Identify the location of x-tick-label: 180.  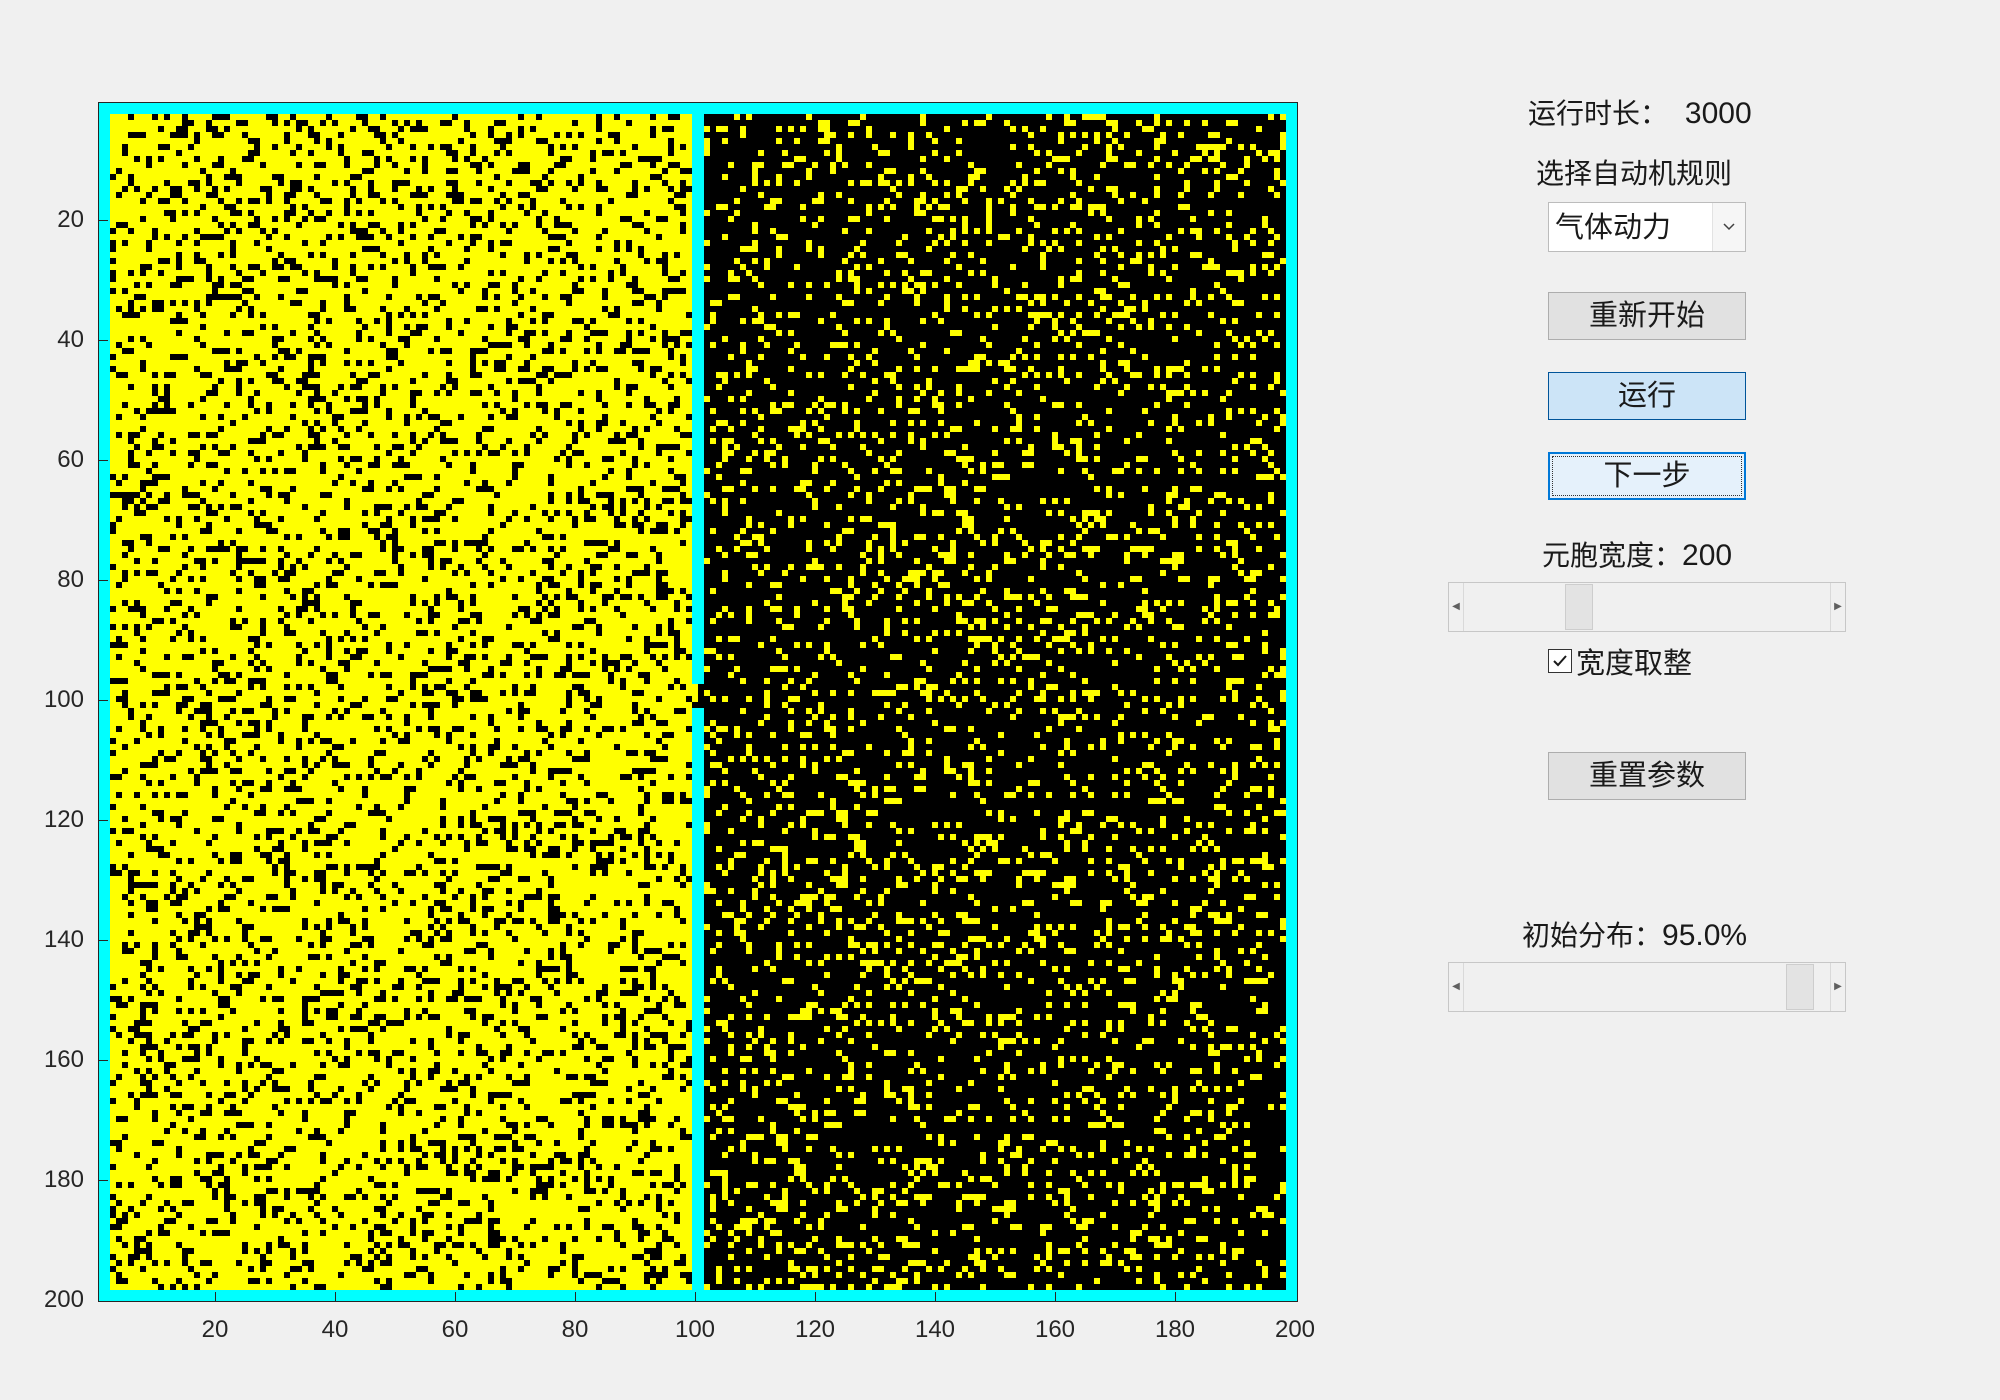
(1175, 1329).